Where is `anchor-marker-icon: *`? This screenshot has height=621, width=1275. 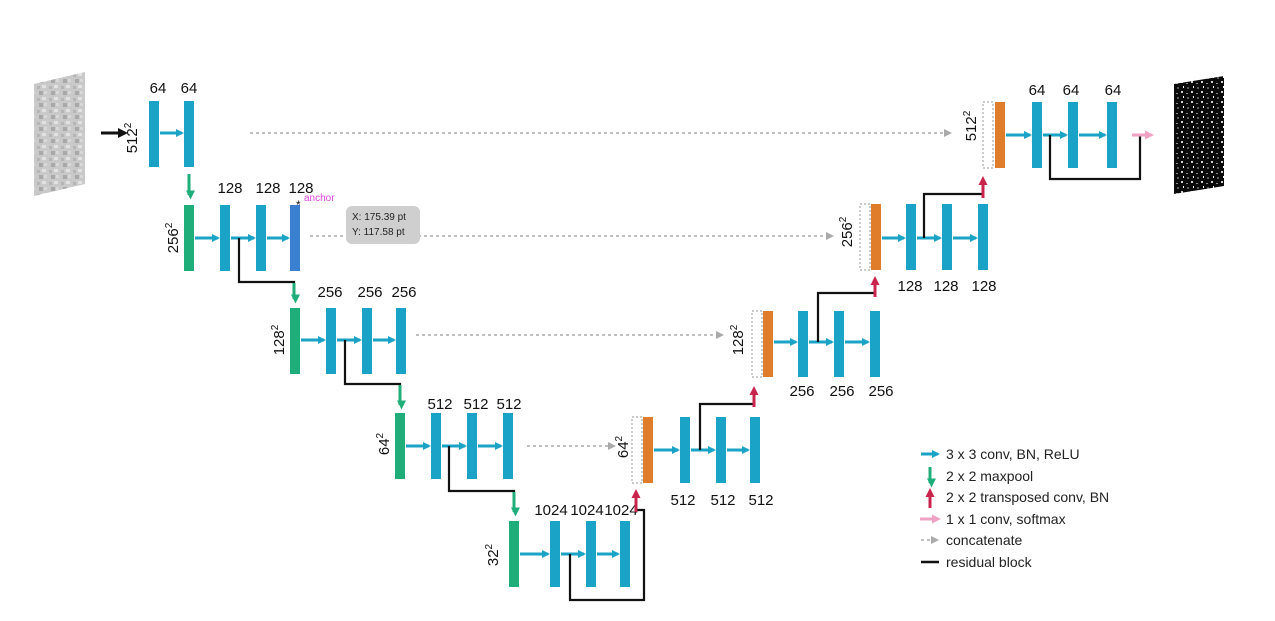
anchor-marker-icon: * is located at coordinates (298, 205).